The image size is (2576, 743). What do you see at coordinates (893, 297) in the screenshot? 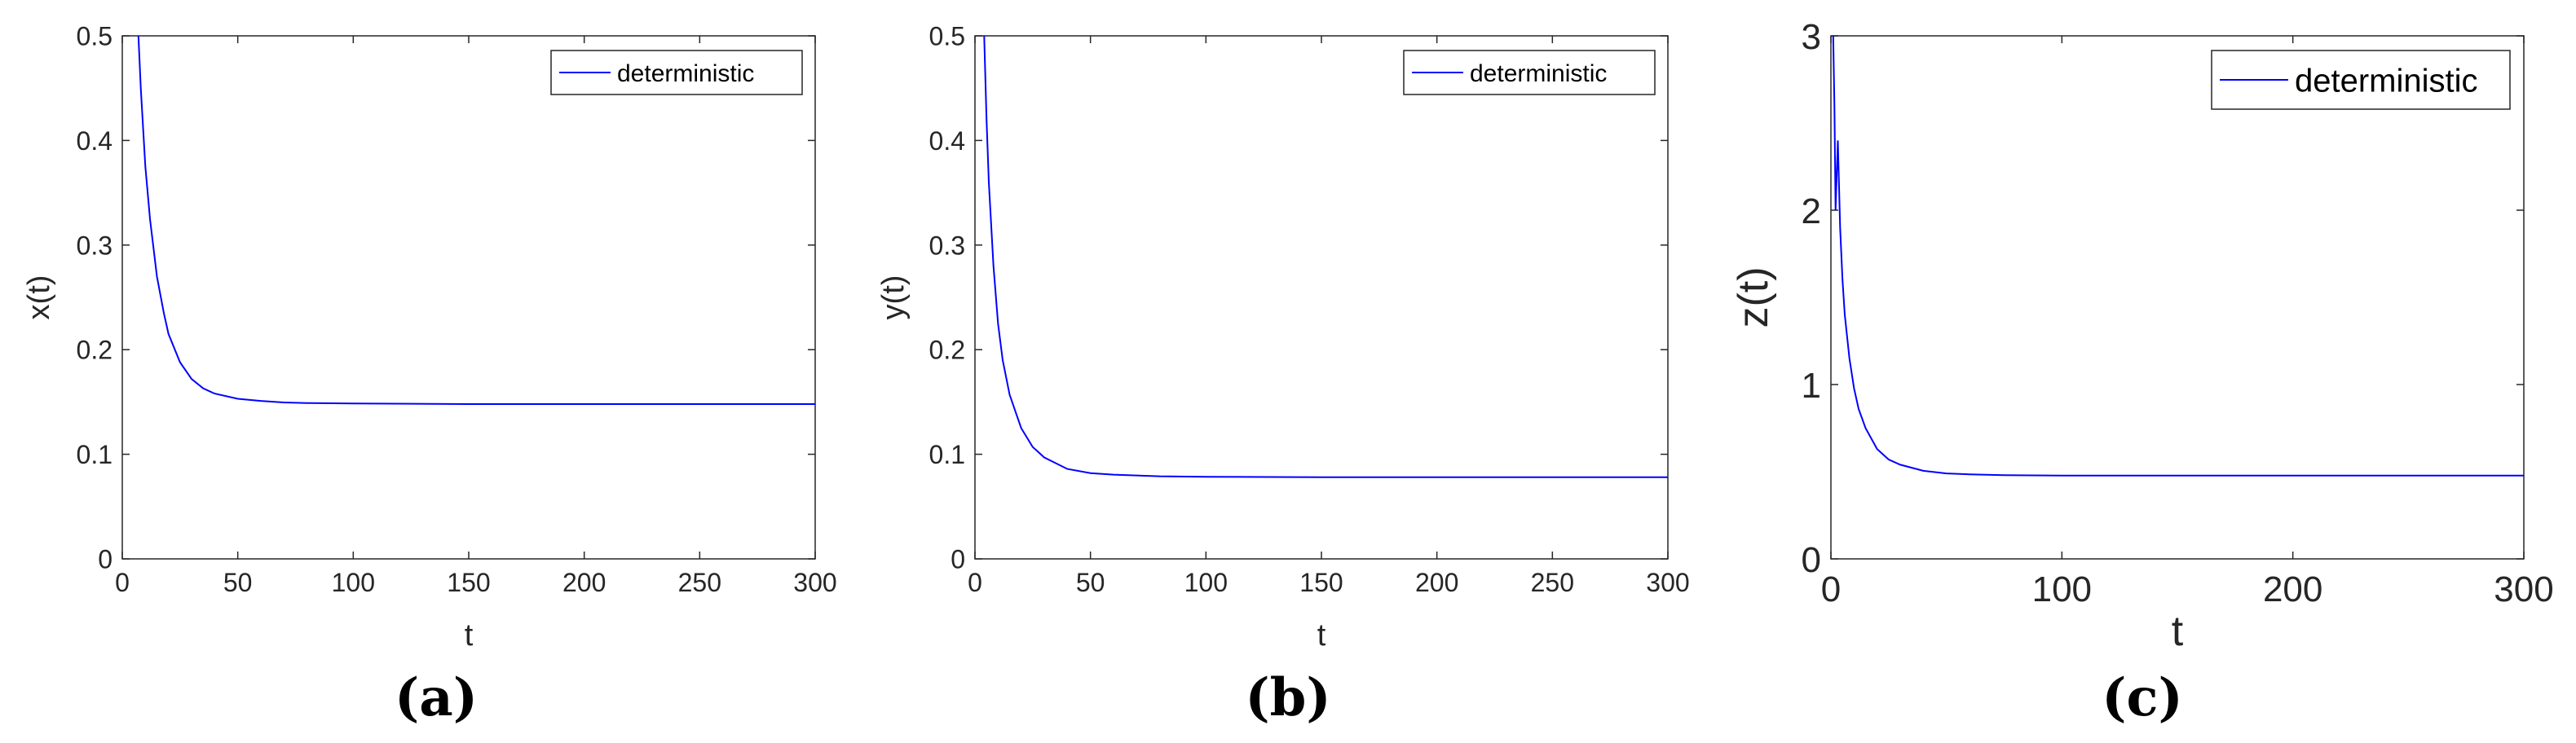
I see `y-axis-label: y(t)` at bounding box center [893, 297].